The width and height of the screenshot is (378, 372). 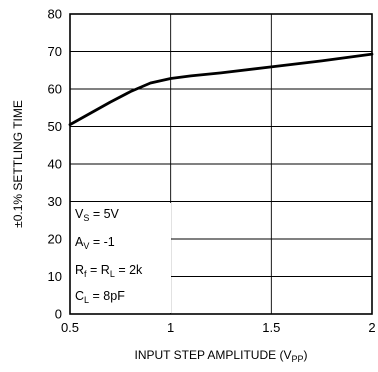 I want to click on y-axis-label: ±0.1% SETTLING TIME, so click(x=18, y=164).